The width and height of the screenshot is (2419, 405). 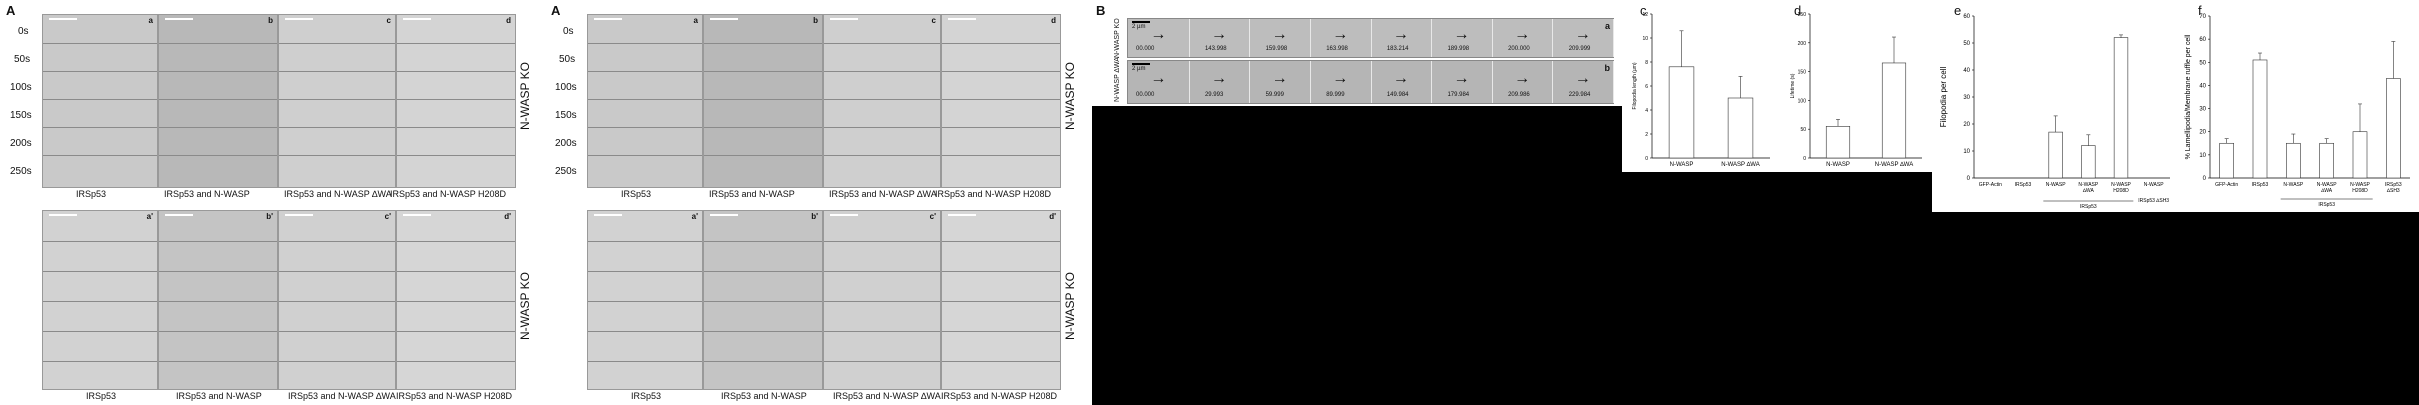 What do you see at coordinates (1397, 49) in the screenshot?
I see `frame-time: 183.214` at bounding box center [1397, 49].